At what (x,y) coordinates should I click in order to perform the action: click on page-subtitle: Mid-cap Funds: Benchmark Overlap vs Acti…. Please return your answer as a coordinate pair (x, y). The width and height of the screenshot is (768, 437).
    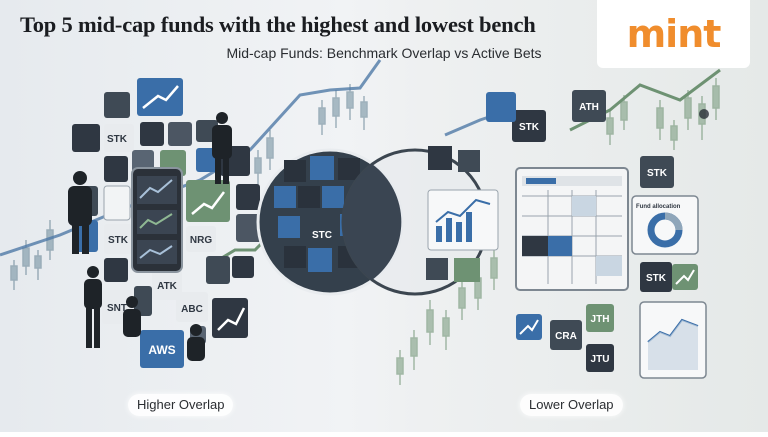
    Looking at the image, I should click on (384, 53).